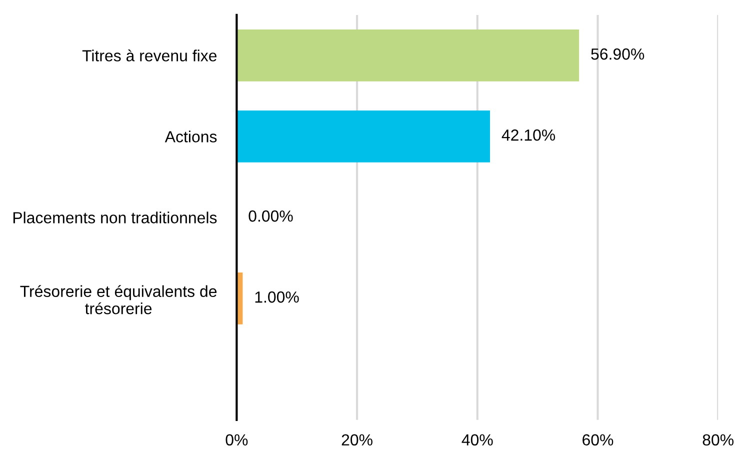  I want to click on x-tick-label: 60%, so click(598, 440).